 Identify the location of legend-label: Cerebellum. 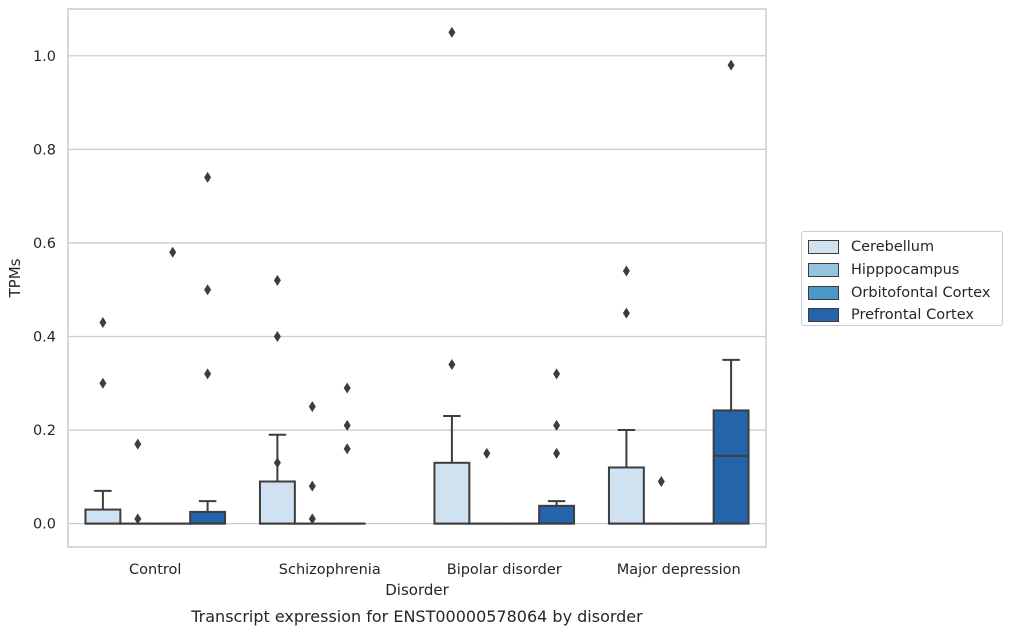
(893, 247).